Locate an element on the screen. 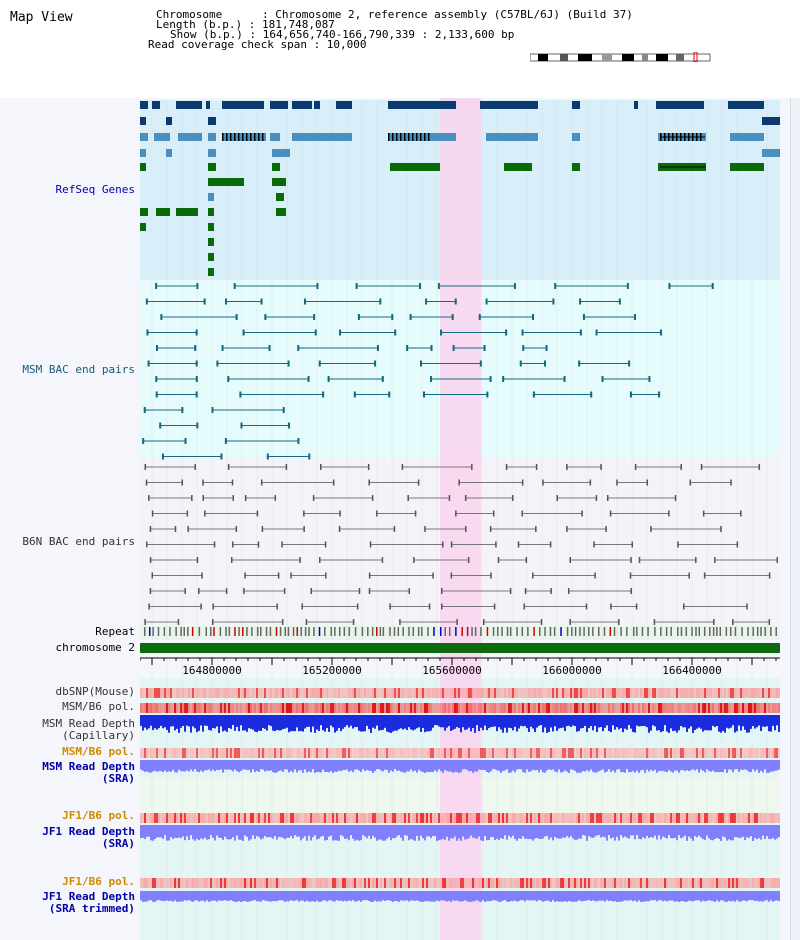 The image size is (800, 940). refseq-genes-track is located at coordinates (460, 188).